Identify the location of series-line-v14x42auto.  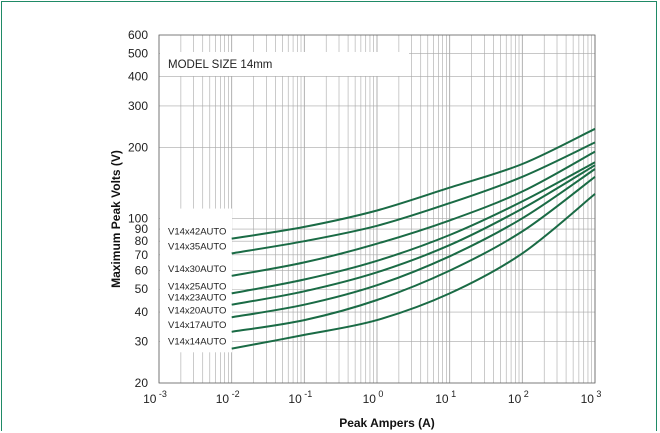
(413, 183).